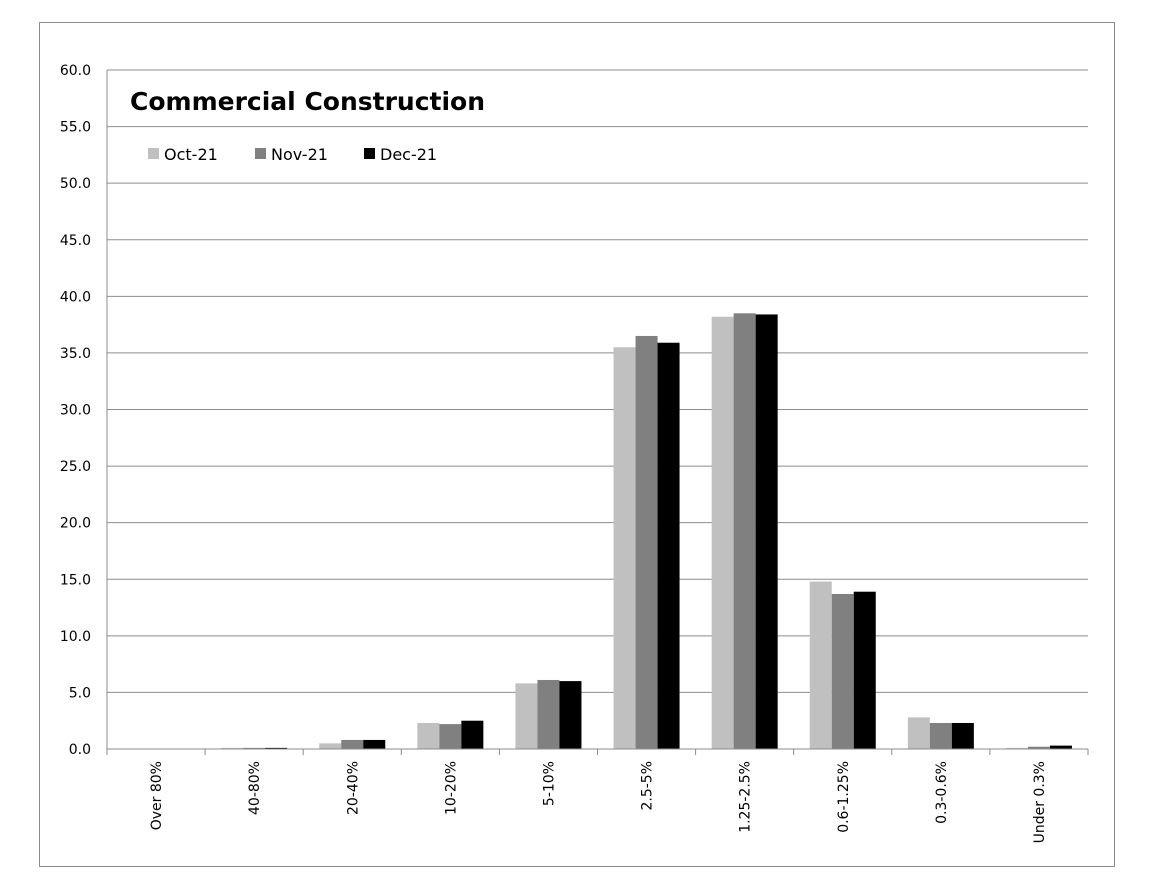 The image size is (1156, 890). What do you see at coordinates (75, 354) in the screenshot?
I see `y-tick-label: 35.0` at bounding box center [75, 354].